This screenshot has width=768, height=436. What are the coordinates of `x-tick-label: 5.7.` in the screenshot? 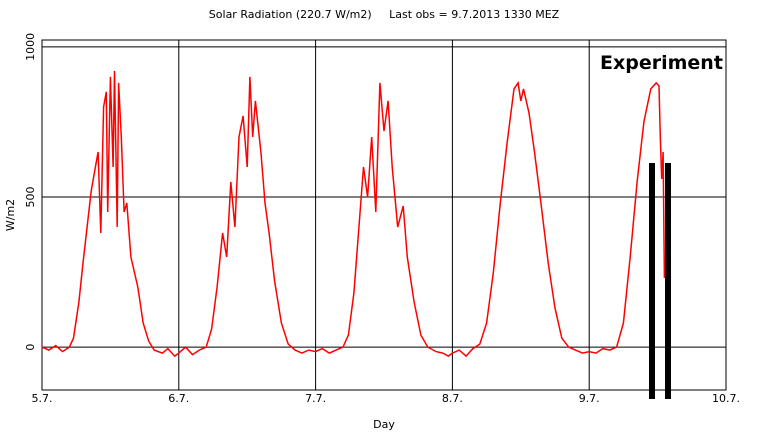 It's located at (42, 398).